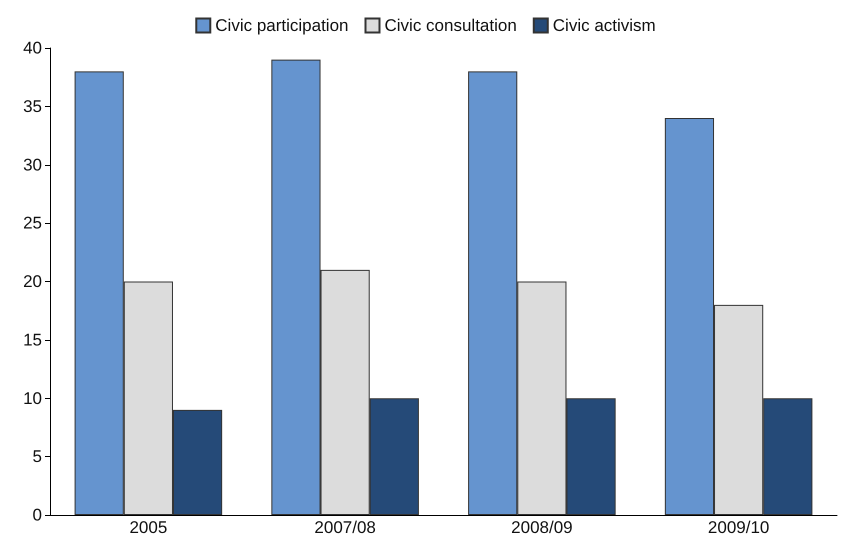  What do you see at coordinates (282, 25) in the screenshot?
I see `legend-label: Civic participation` at bounding box center [282, 25].